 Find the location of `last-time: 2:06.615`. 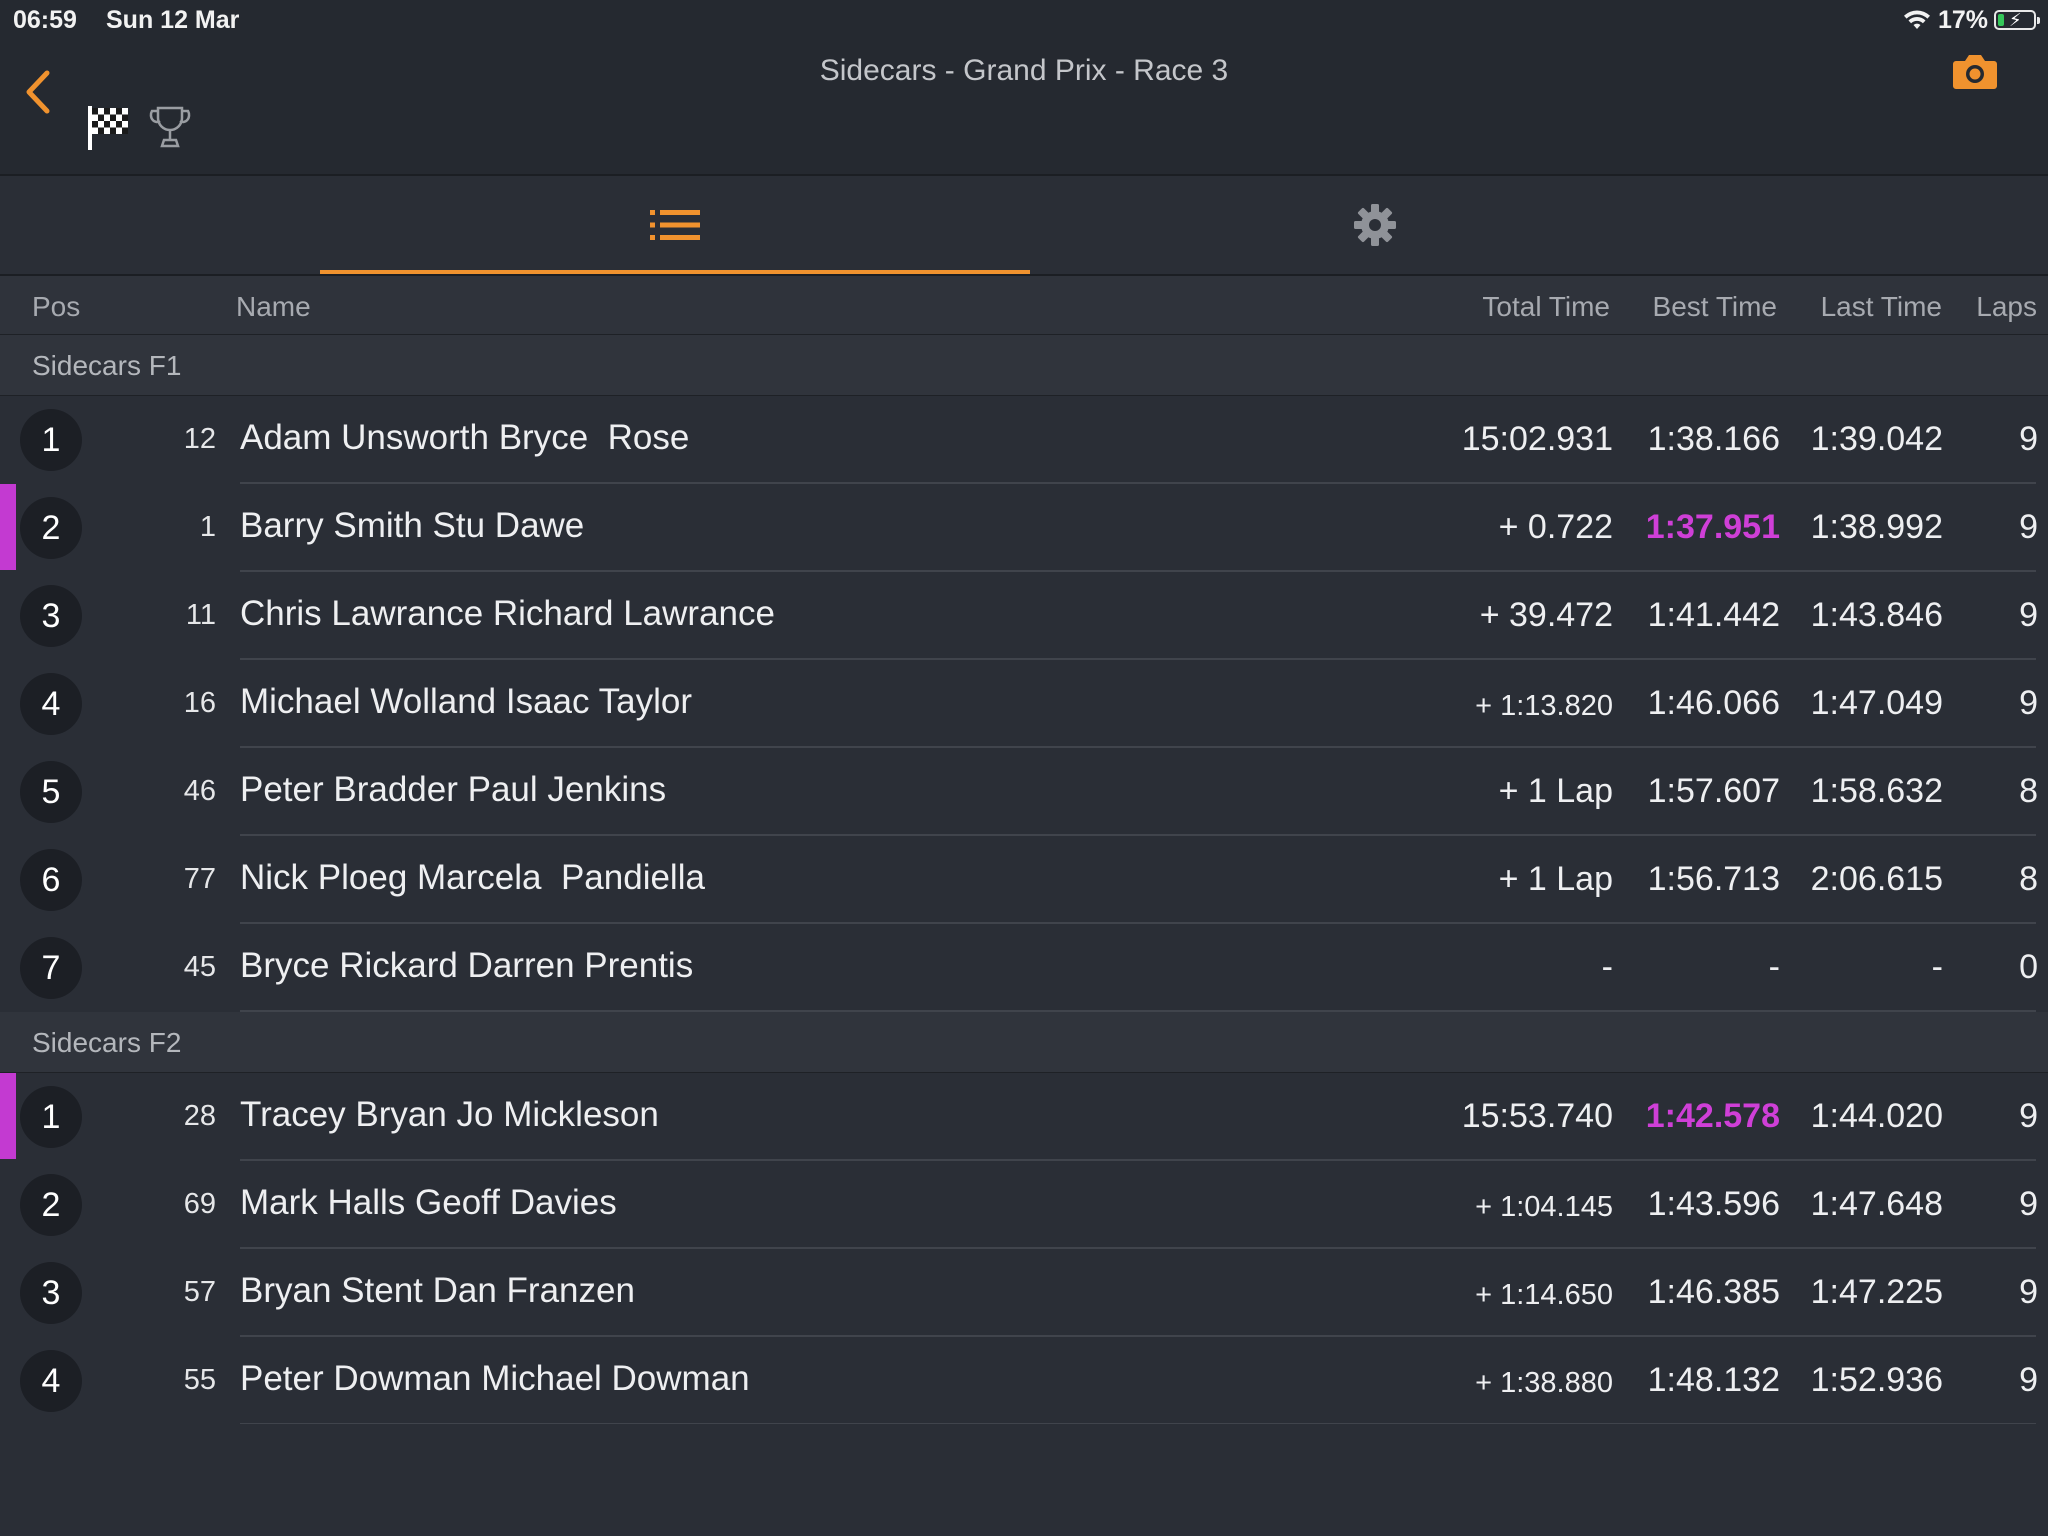

last-time: 2:06.615 is located at coordinates (1876, 879).